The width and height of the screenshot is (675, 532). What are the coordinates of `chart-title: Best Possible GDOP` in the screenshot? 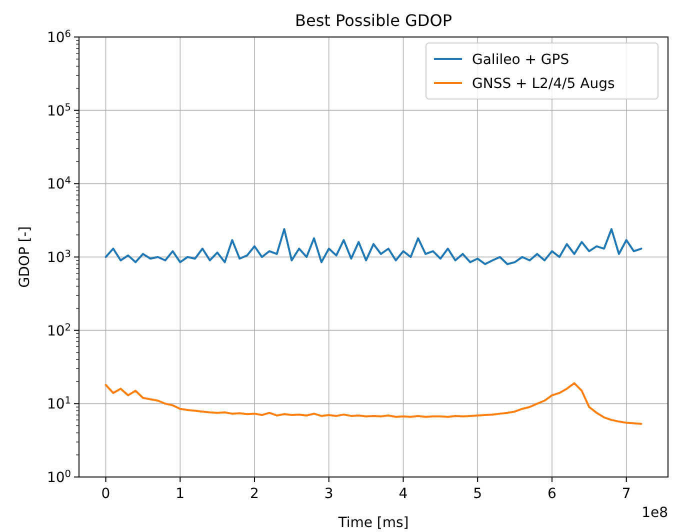 It's located at (373, 20).